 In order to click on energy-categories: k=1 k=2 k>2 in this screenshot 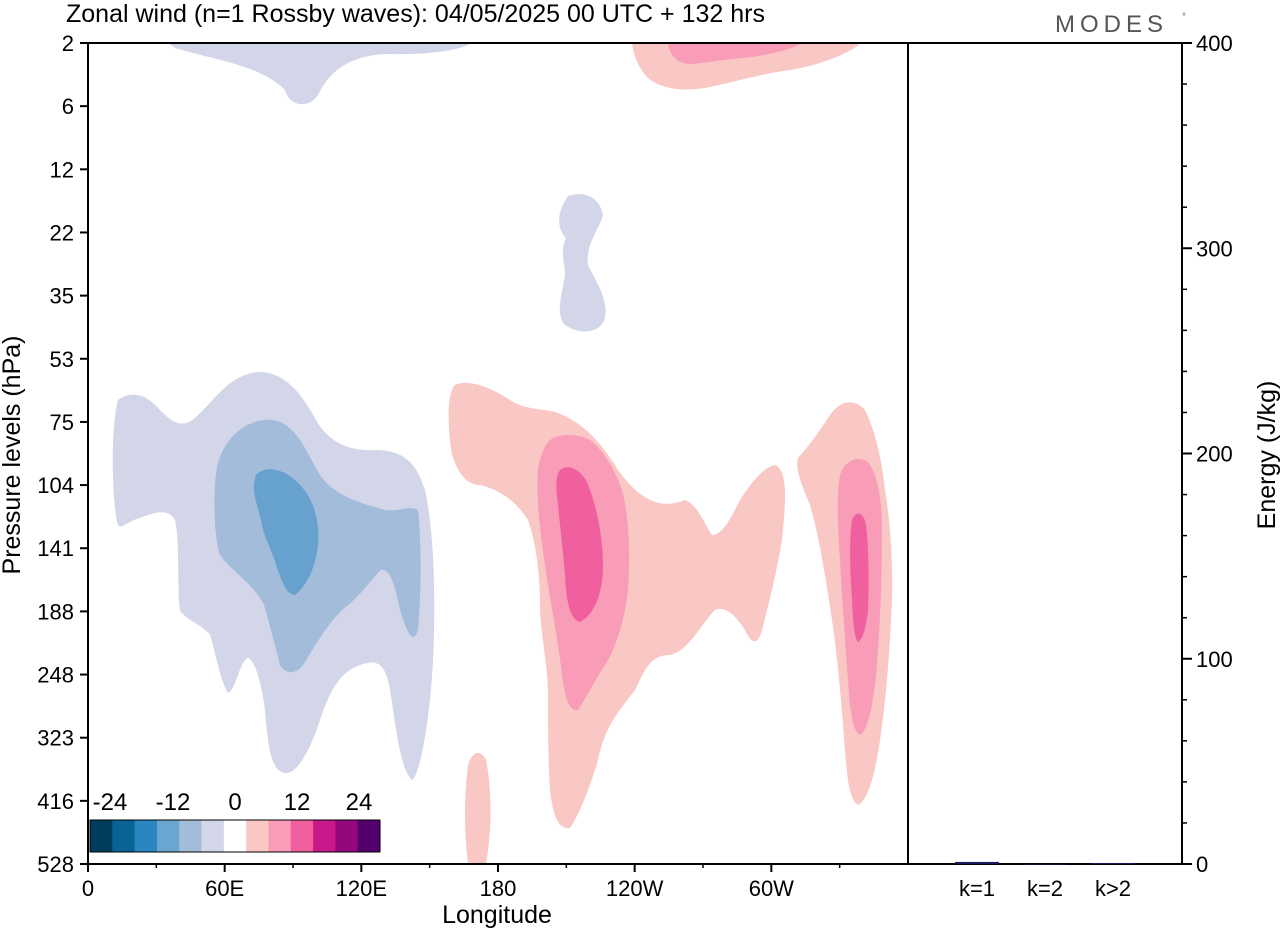, I will do `click(1045, 888)`.